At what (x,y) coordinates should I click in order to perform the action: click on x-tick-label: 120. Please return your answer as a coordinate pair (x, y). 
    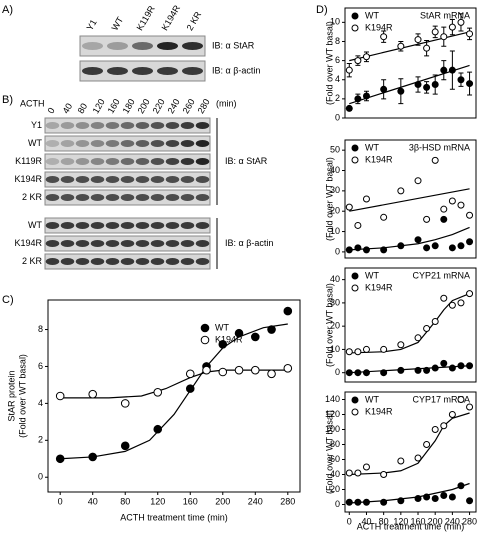
    Looking at the image, I should click on (400, 521).